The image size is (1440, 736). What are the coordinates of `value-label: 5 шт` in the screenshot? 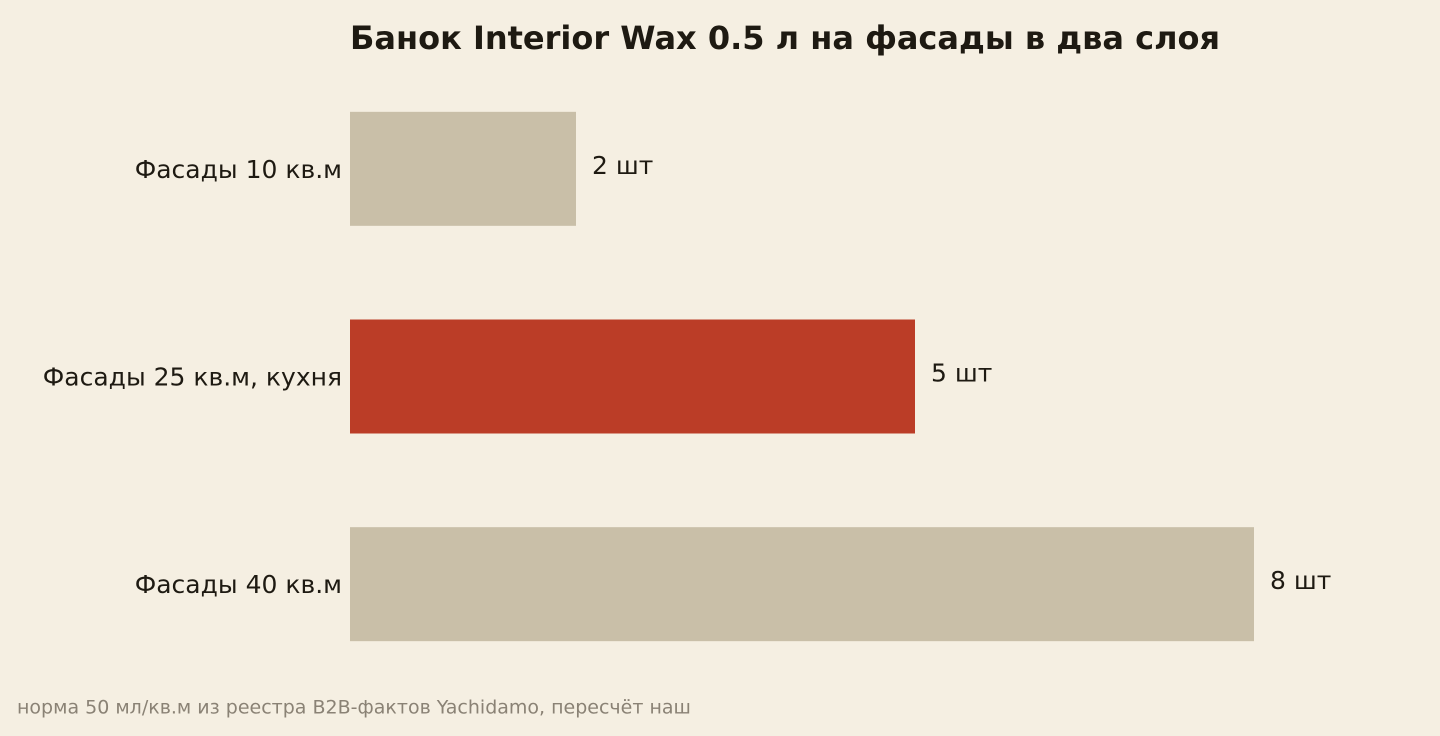 It's located at (961, 373).